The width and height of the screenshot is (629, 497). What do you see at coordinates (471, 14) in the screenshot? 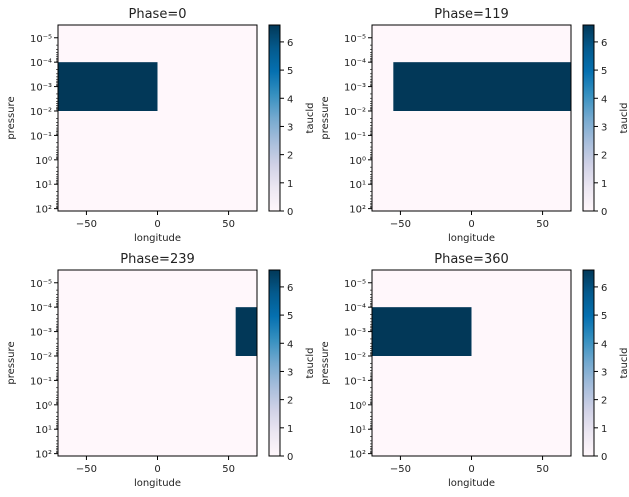
I see `subplot-title: Phase=119` at bounding box center [471, 14].